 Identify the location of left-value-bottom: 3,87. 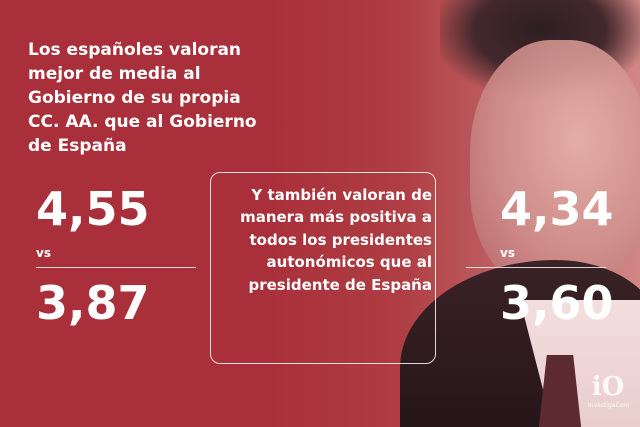
(93, 303).